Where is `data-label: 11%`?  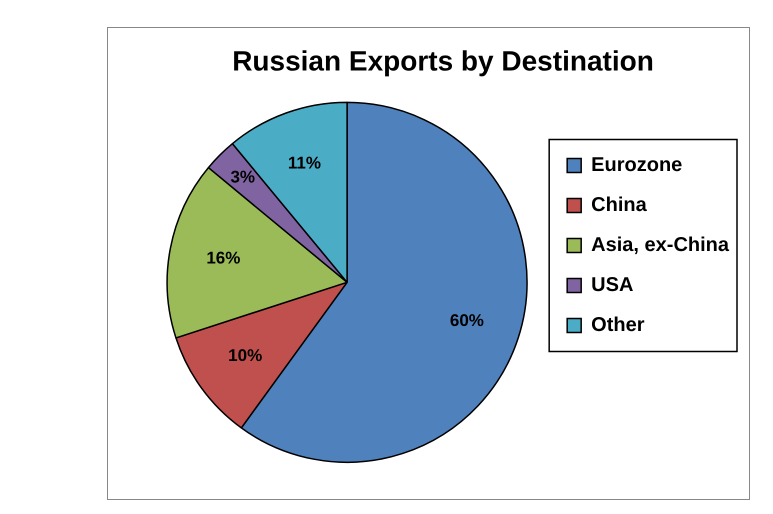 data-label: 11% is located at coordinates (304, 162).